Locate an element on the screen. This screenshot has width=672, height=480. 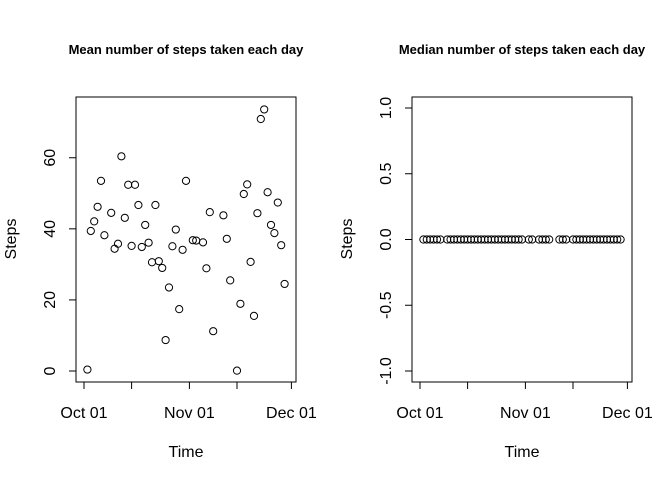
mean-y-axis: 0 20 40 60 is located at coordinates (59, 262).